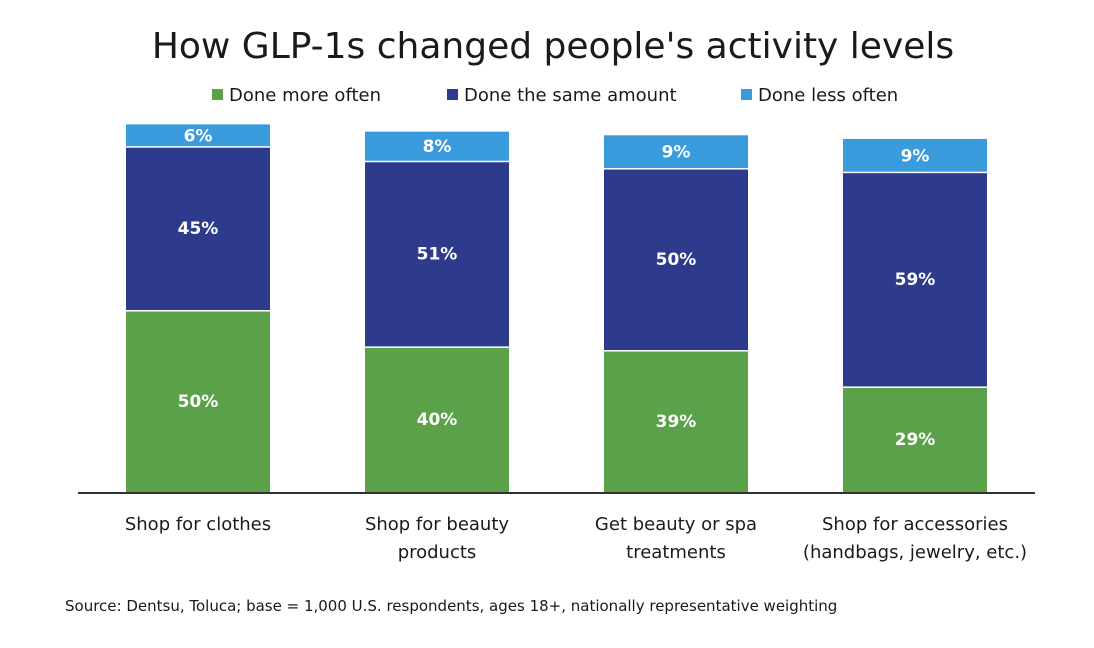 This screenshot has height=648, width=1094. What do you see at coordinates (437, 524) in the screenshot?
I see `category-label-2-line-1: Shop for beauty` at bounding box center [437, 524].